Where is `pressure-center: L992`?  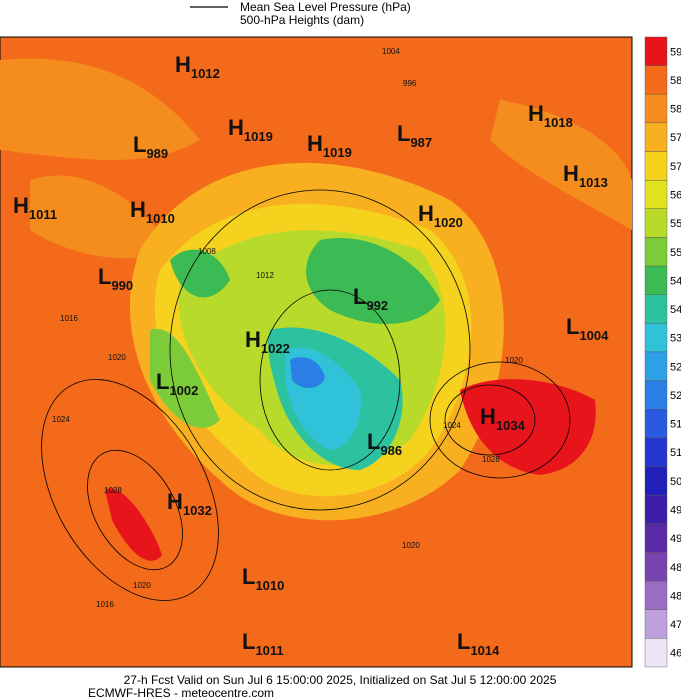
pressure-center: L992 is located at coordinates (370, 298).